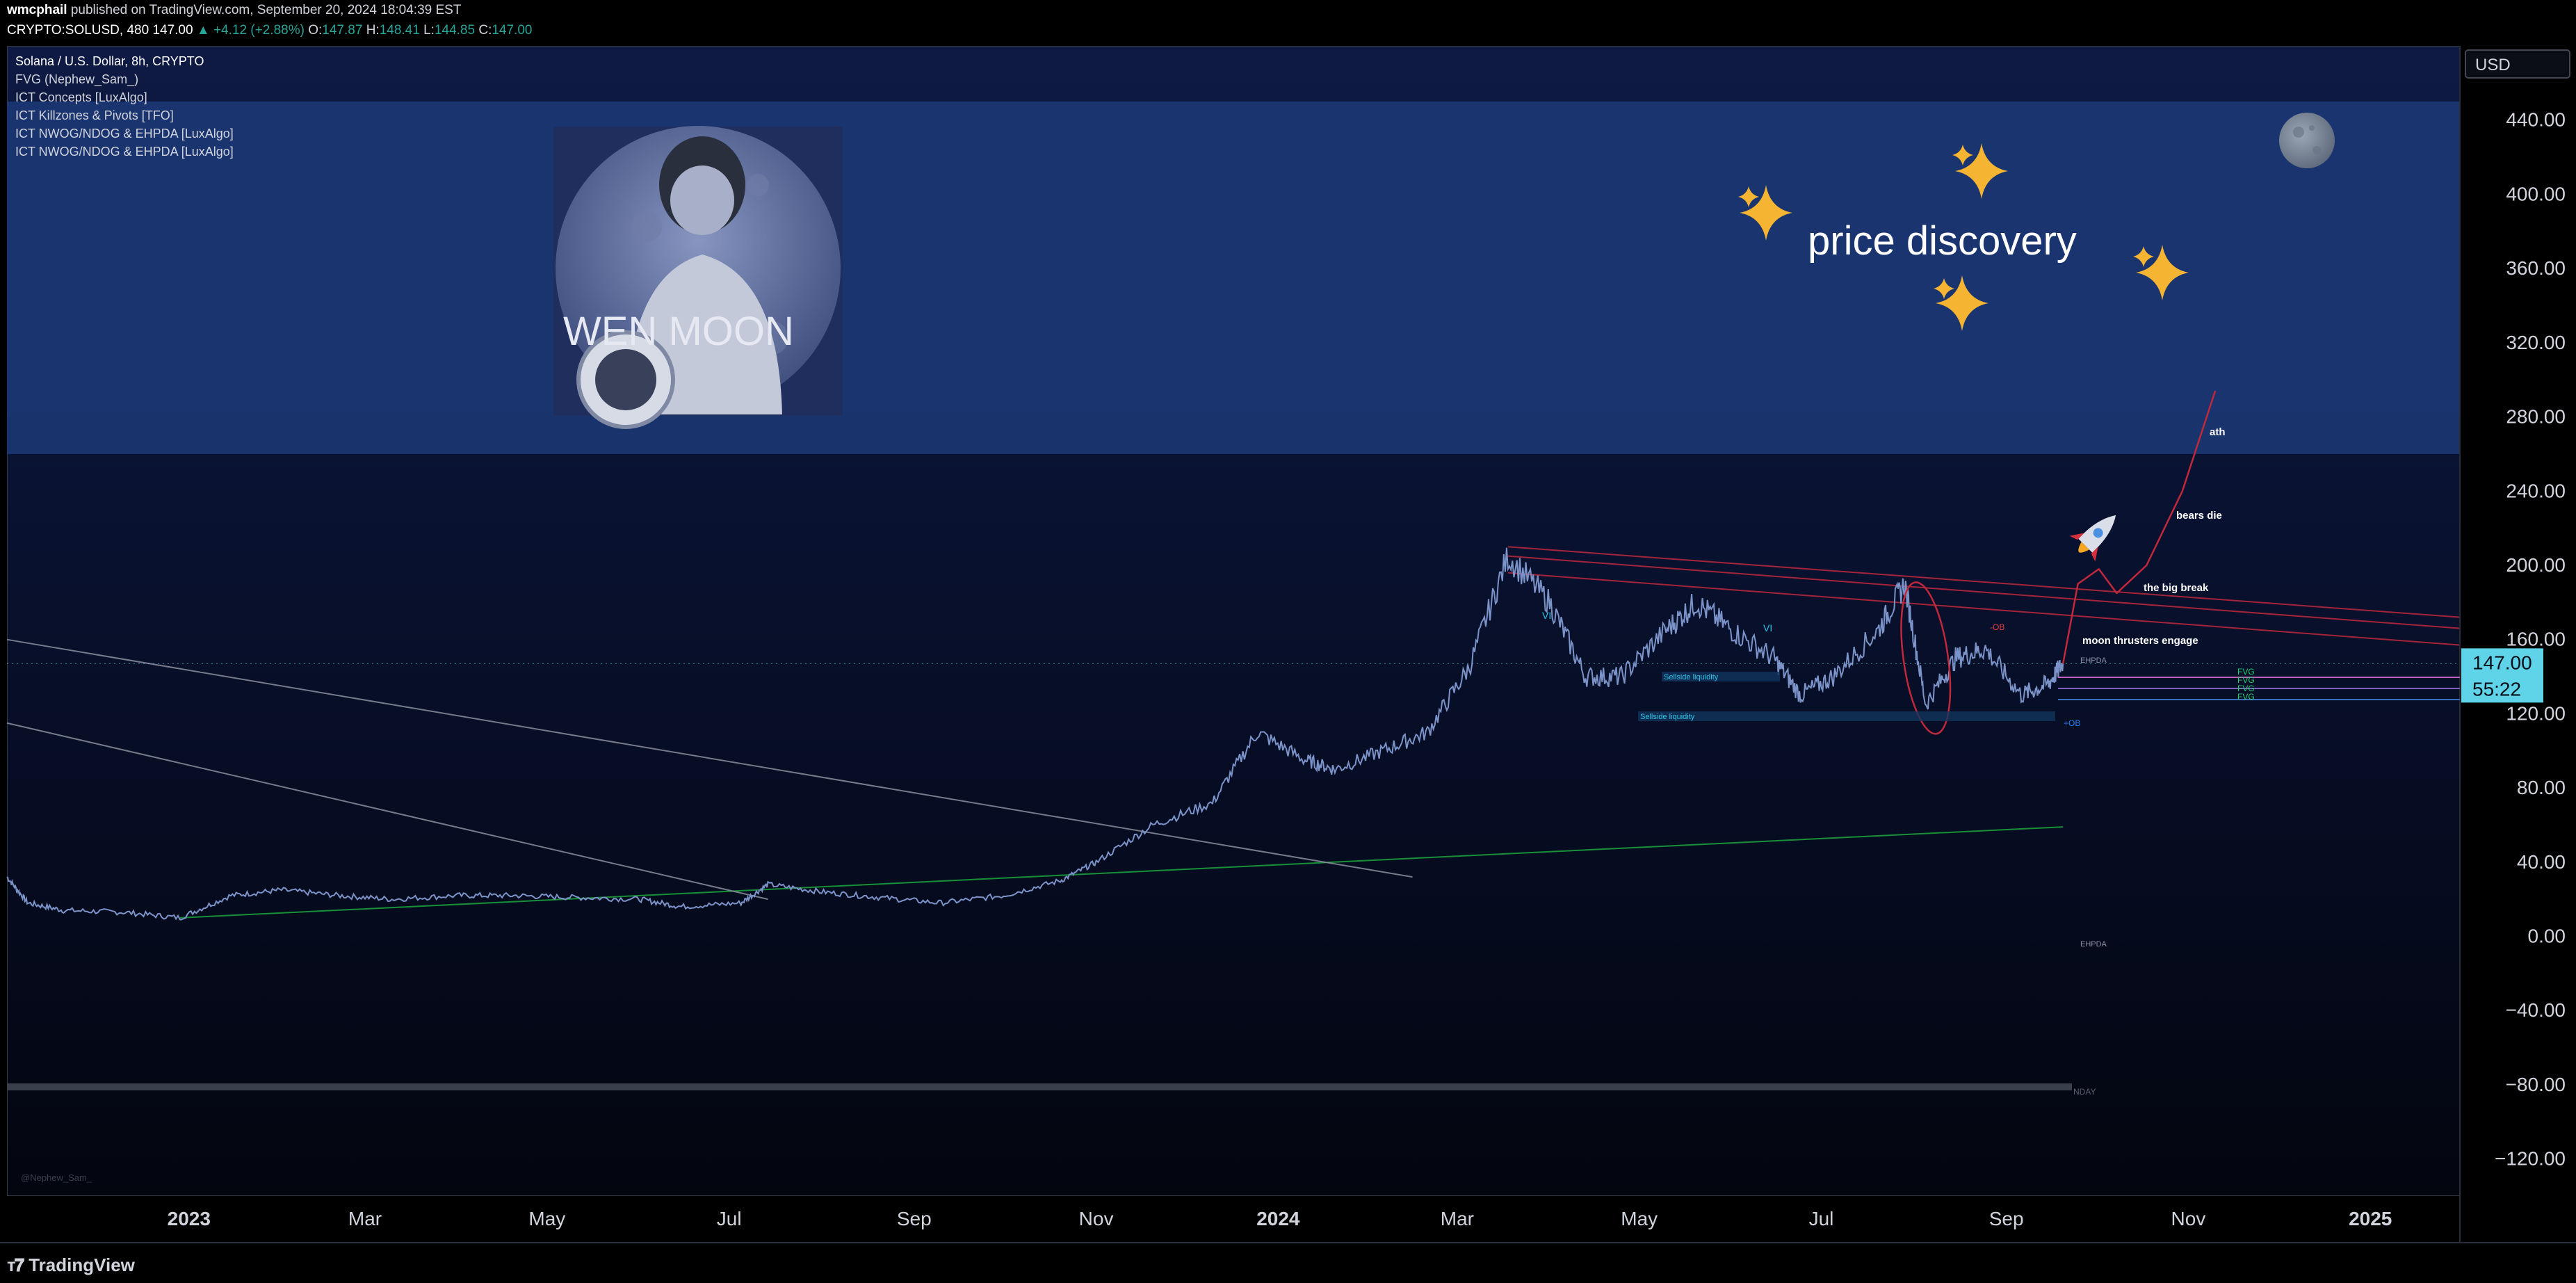 This screenshot has height=1283, width=2576. What do you see at coordinates (2536, 1010) in the screenshot?
I see `price-tick-label: −40.00` at bounding box center [2536, 1010].